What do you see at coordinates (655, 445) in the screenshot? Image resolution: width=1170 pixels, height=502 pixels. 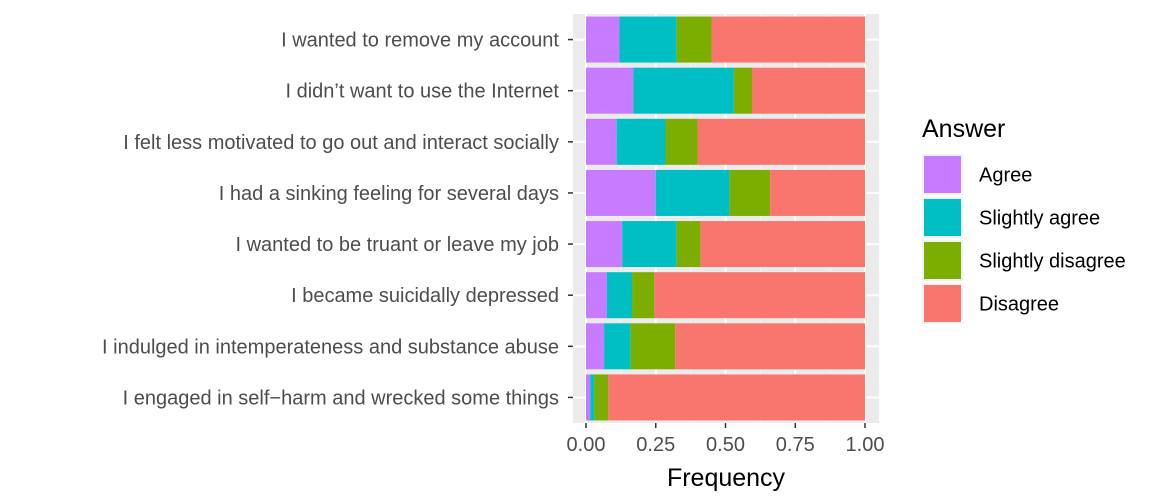 I see `x-tick-label: 0.25` at bounding box center [655, 445].